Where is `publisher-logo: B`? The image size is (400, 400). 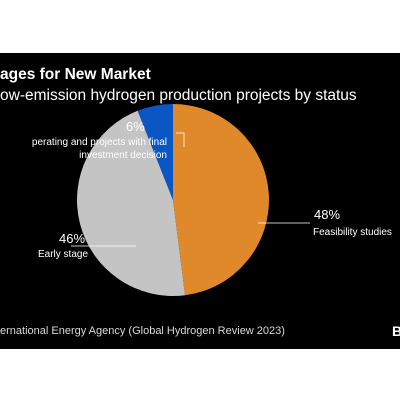
publisher-logo: B is located at coordinates (396, 331).